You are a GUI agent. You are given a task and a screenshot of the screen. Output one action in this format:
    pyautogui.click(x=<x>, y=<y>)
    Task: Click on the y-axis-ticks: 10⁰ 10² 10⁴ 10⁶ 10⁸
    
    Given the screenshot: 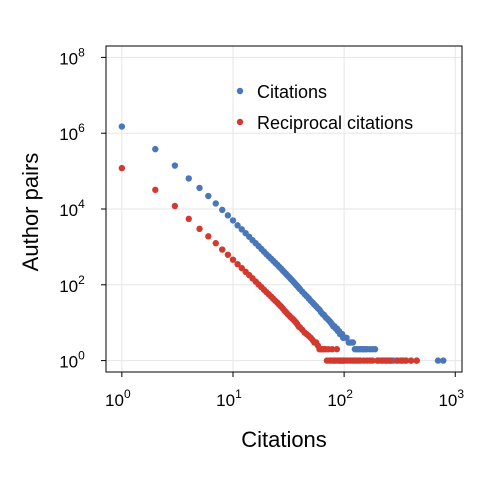 What is the action you would take?
    pyautogui.click(x=82, y=208)
    